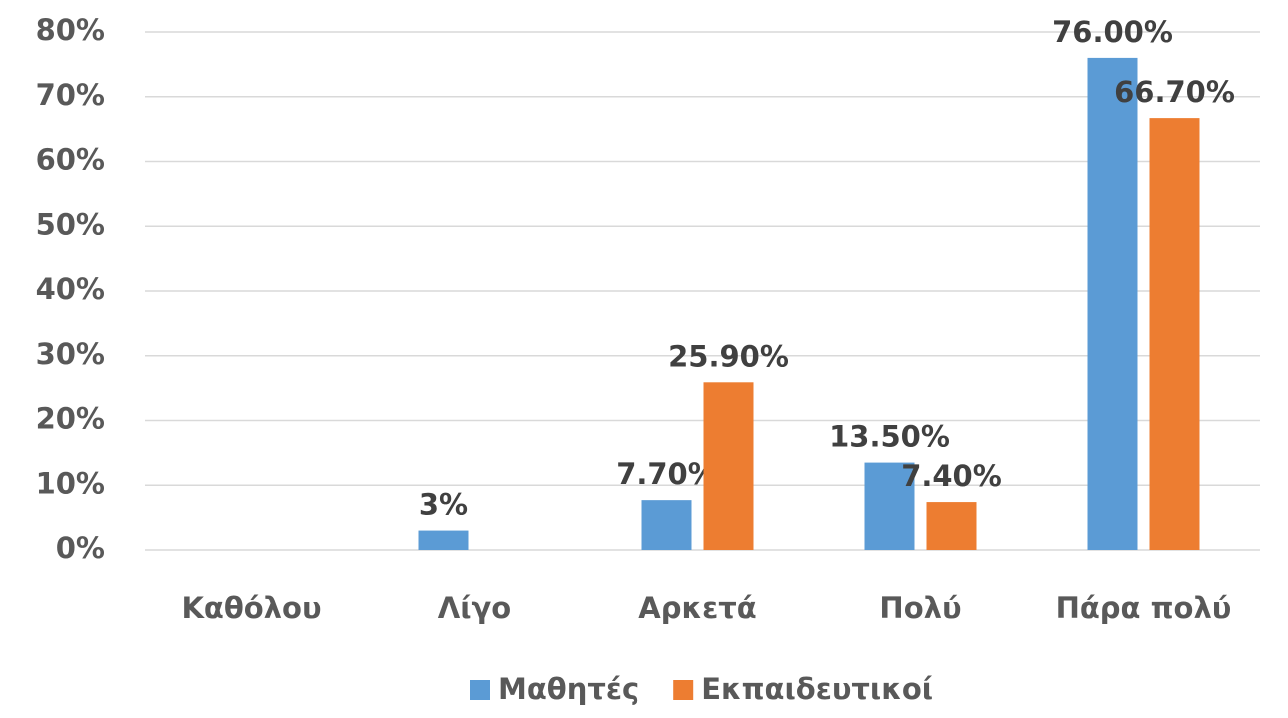 The width and height of the screenshot is (1288, 718). I want to click on y-tick-label: 10%, so click(70, 483).